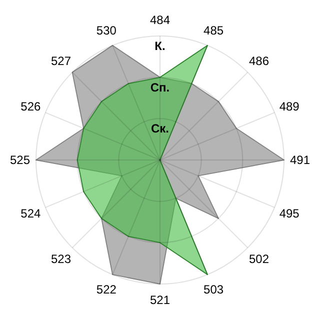 Image resolution: width=320 pixels, height=320 pixels. What do you see at coordinates (106, 31) in the screenshot?
I see `spoke-label: 530` at bounding box center [106, 31].